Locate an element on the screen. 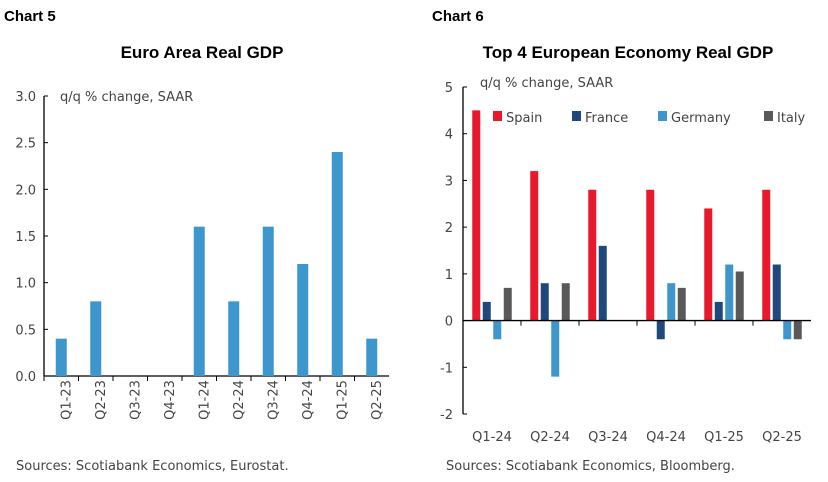 This screenshot has height=482, width=828. chart-6-y-tick-label: 0 is located at coordinates (449, 322).